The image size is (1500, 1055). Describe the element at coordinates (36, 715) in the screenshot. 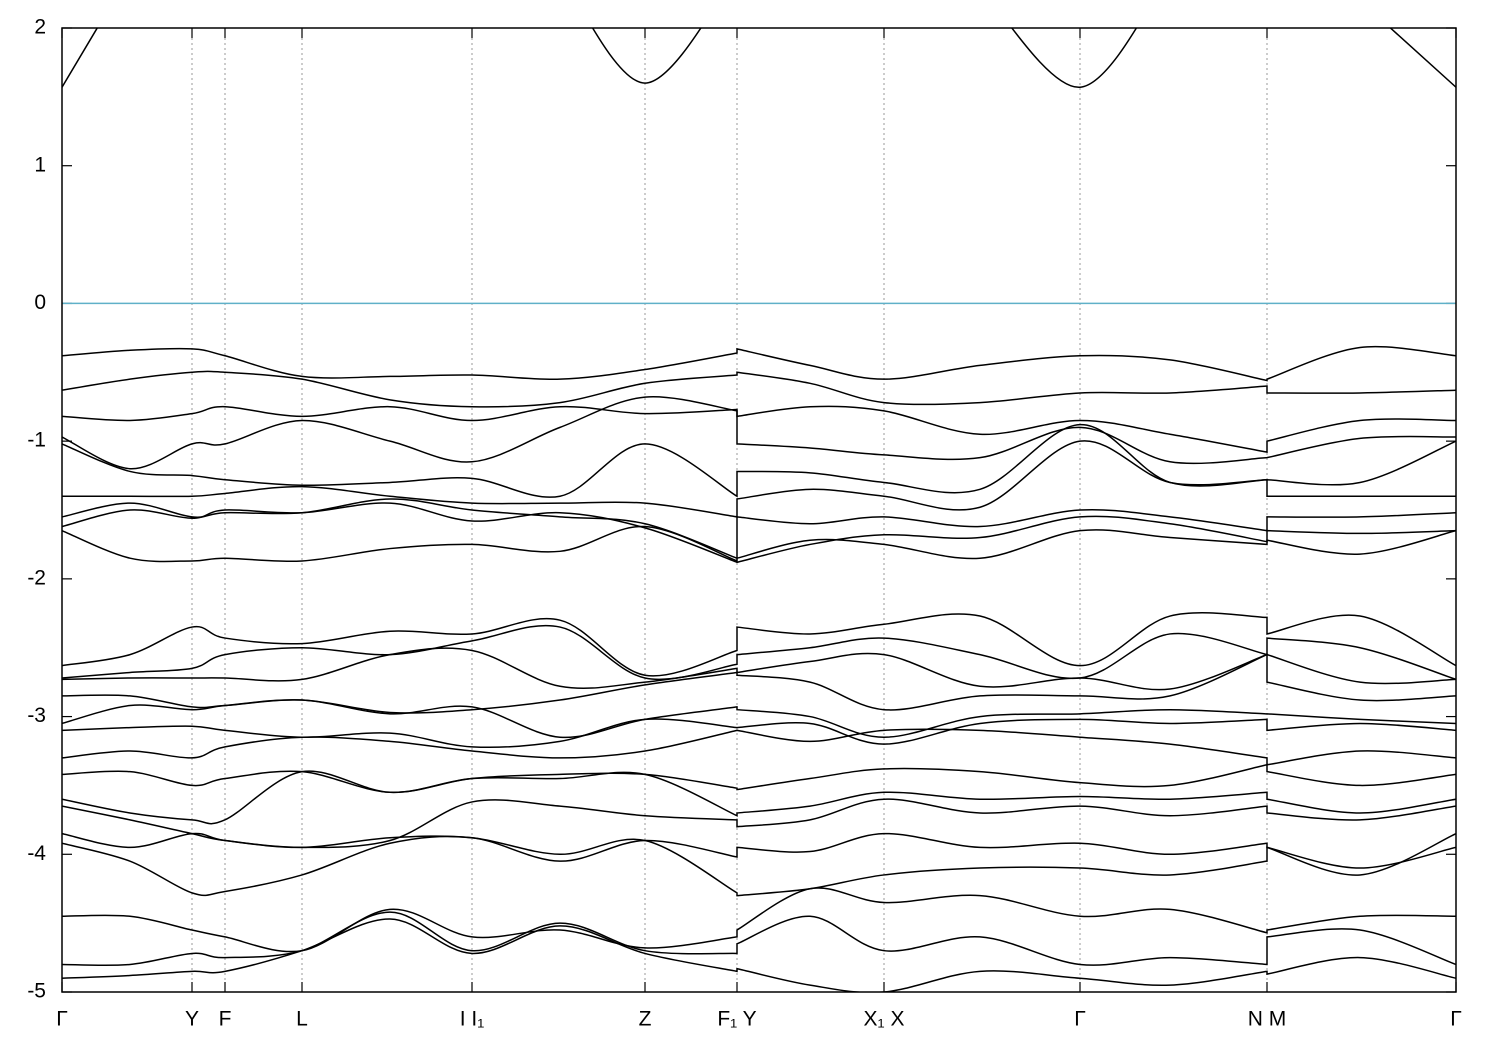

I see `y-tick-label: -3` at that location.